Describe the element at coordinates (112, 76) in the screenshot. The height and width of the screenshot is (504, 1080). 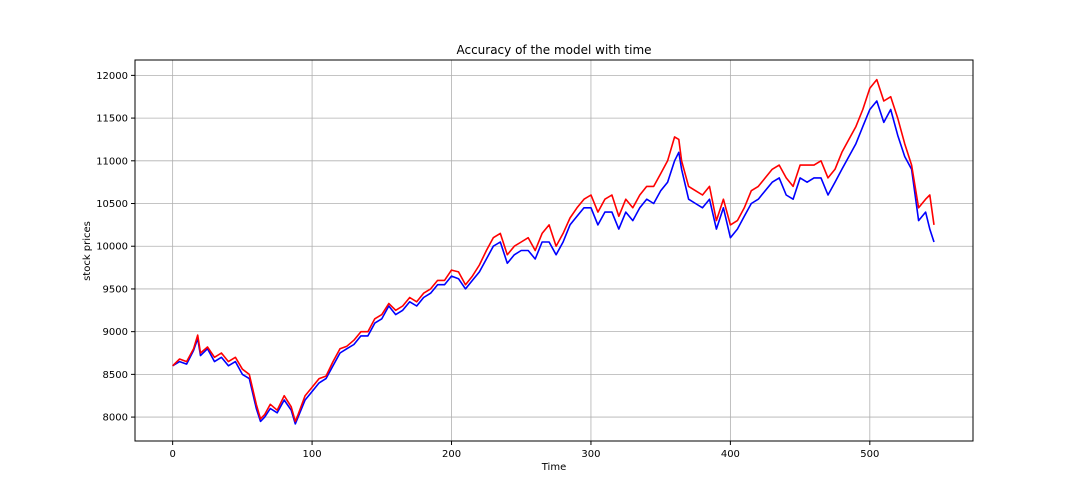
I see `y-tick-label: 12000` at that location.